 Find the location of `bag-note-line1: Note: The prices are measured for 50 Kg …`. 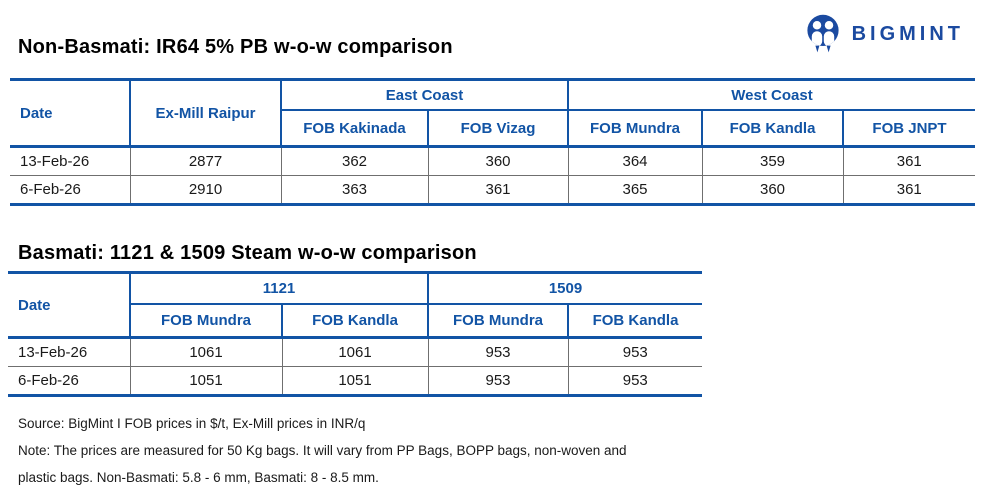

bag-note-line1: Note: The prices are measured for 50 Kg … is located at coordinates (322, 450).